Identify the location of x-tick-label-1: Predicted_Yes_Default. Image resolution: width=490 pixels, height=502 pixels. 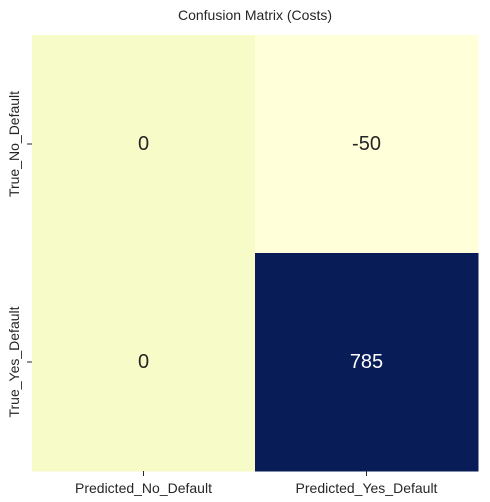
(367, 488).